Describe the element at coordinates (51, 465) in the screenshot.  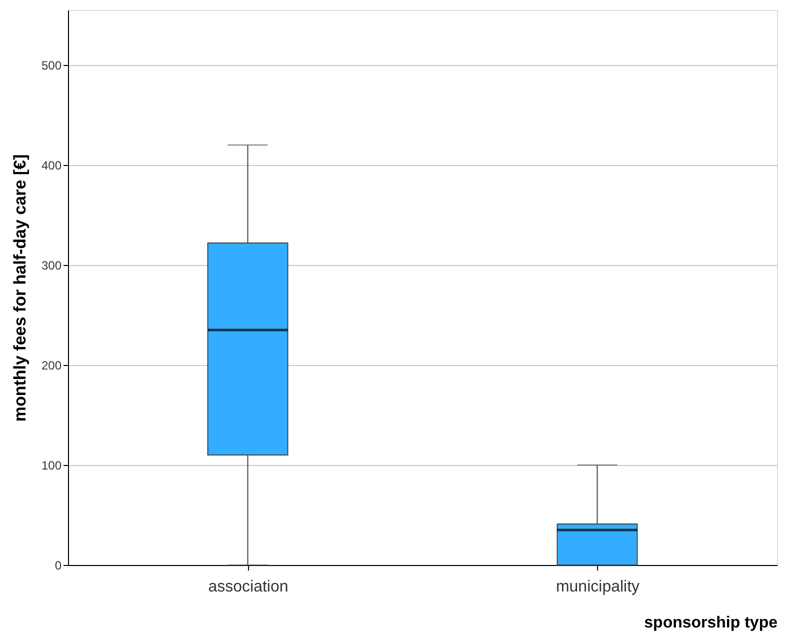
I see `y-tick-label: 100` at that location.